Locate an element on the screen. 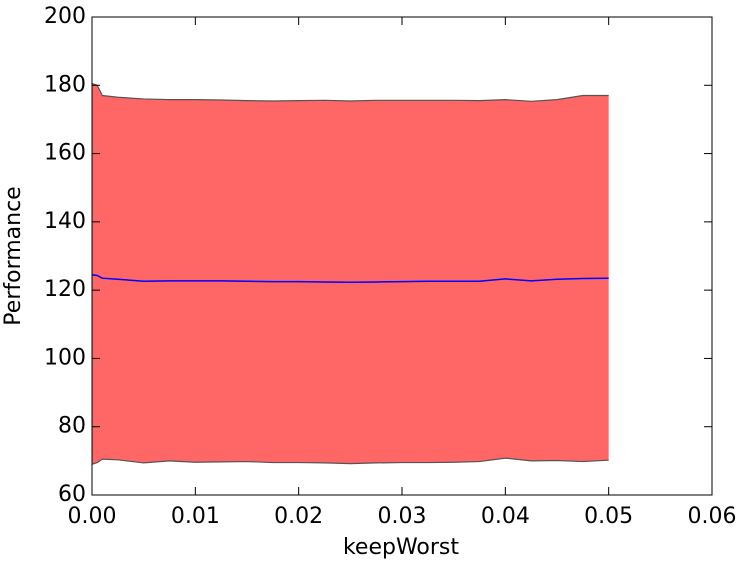 The image size is (742, 566). y-axis-label: Performance is located at coordinates (13, 255).